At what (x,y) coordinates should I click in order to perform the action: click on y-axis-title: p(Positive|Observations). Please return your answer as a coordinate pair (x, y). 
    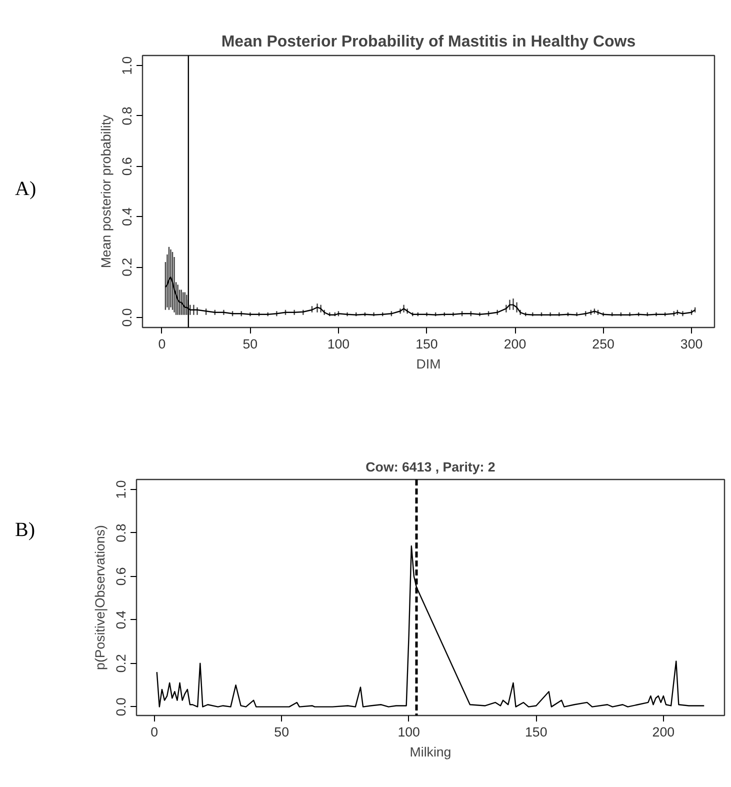
    Looking at the image, I should click on (100, 597).